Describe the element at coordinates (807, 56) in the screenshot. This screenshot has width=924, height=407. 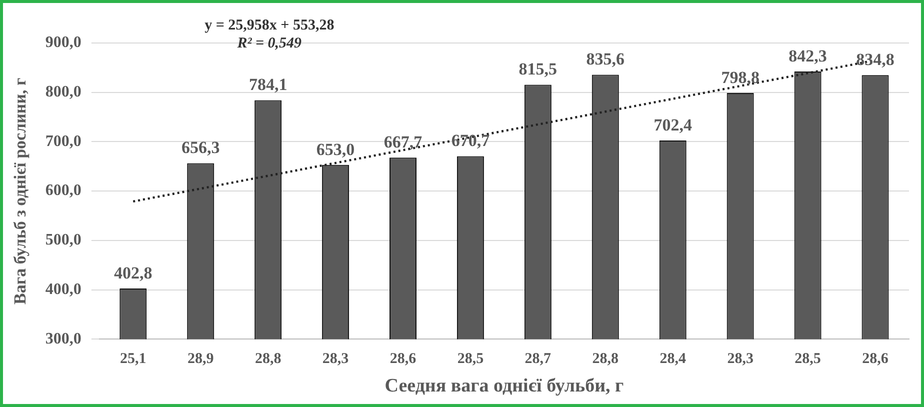
I see `data-label: 842,3` at that location.